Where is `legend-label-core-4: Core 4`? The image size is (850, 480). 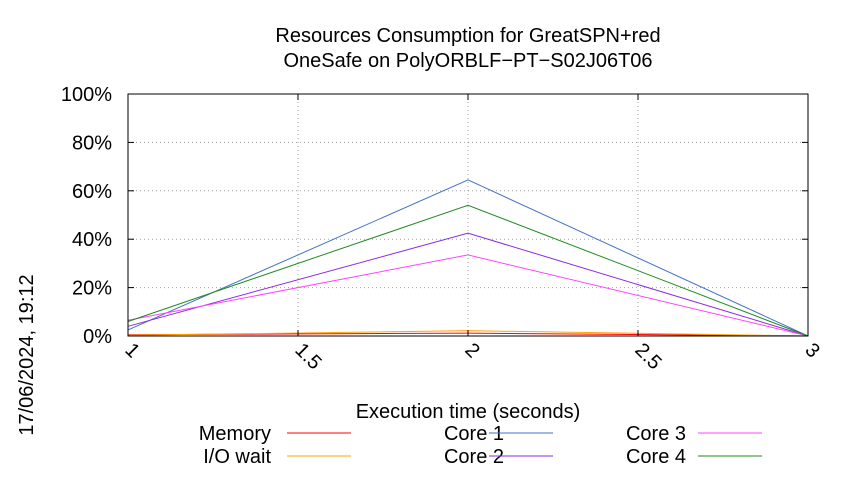
legend-label-core-4: Core 4 is located at coordinates (656, 457).